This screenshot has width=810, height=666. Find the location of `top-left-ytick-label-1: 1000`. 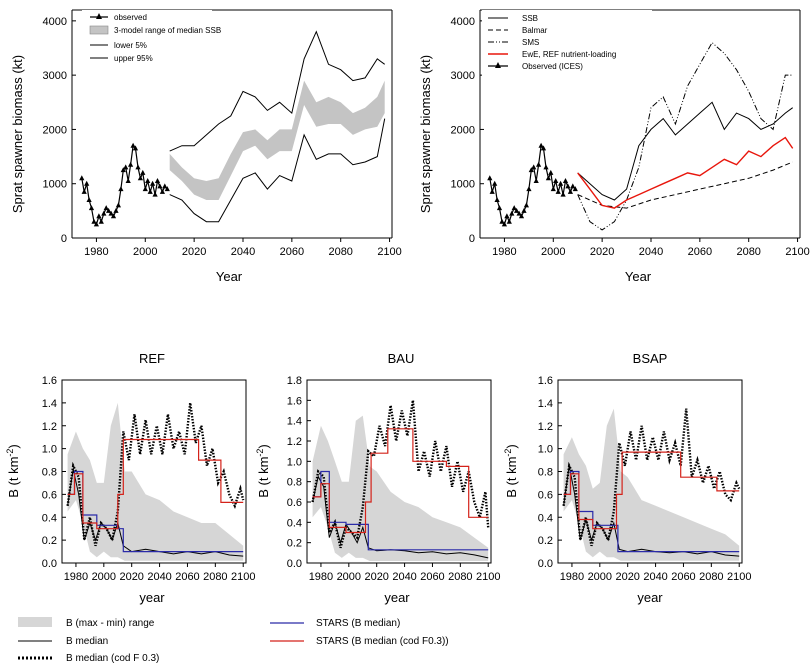

top-left-ytick-label-1: 1000 is located at coordinates (55, 185).